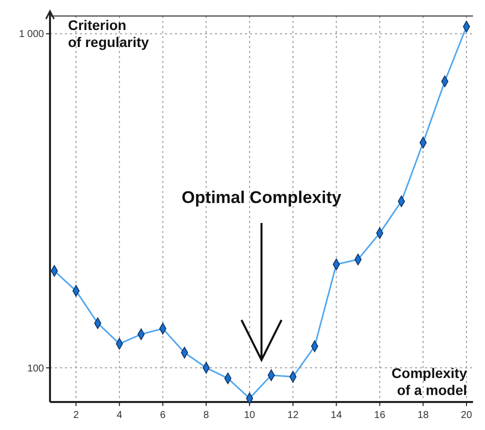 The image size is (485, 430). What do you see at coordinates (466, 415) in the screenshot?
I see `x-tick-label: 20` at bounding box center [466, 415].